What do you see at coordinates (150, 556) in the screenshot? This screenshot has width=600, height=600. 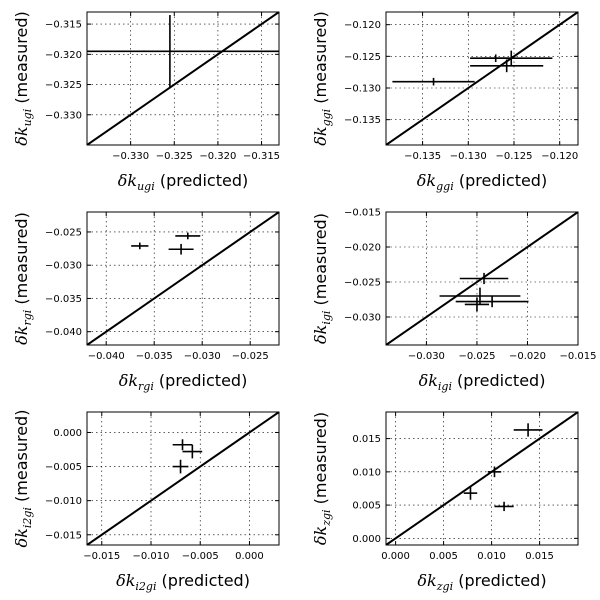 I see `x-tick-label: −0.010` at bounding box center [150, 556].